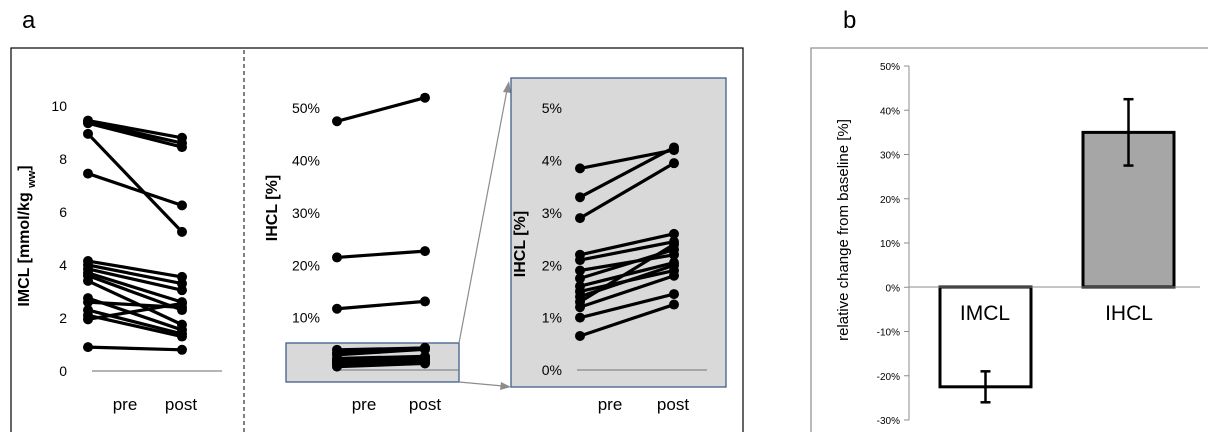  Describe the element at coordinates (63, 265) in the screenshot. I see `imcl-y-tick-label: 4` at that location.